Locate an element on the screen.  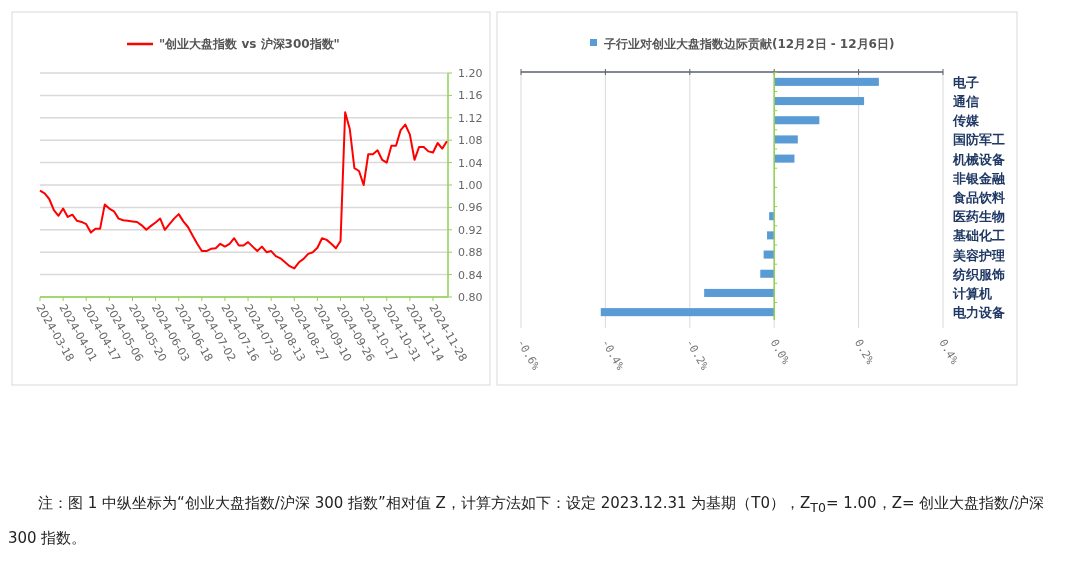
y-tick-label: 机械设备 is located at coordinates (978, 159).